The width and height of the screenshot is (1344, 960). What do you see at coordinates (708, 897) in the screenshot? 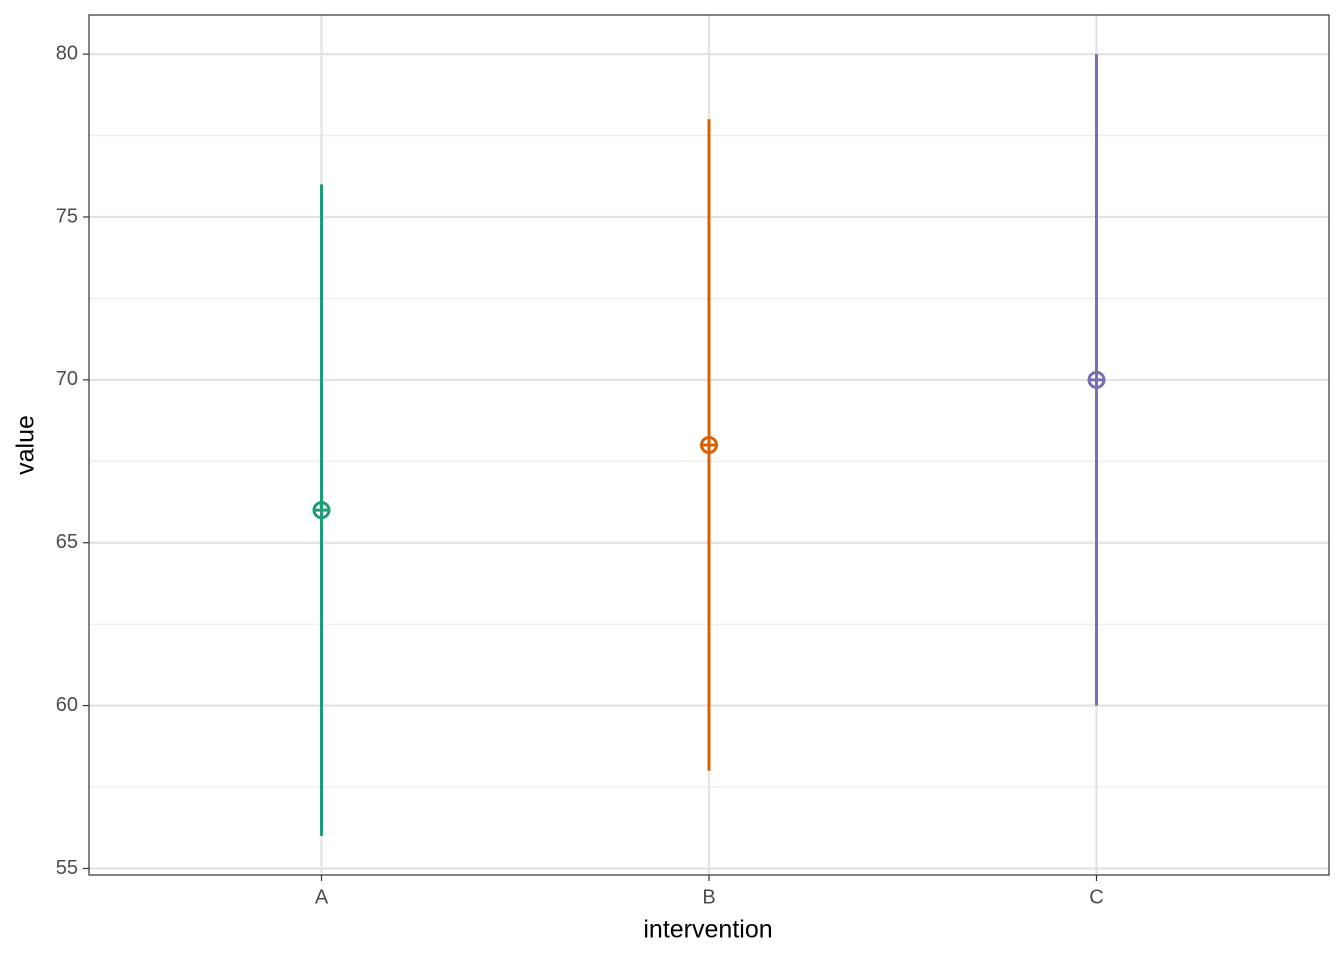
I see `x-tick-label: B` at bounding box center [708, 897].